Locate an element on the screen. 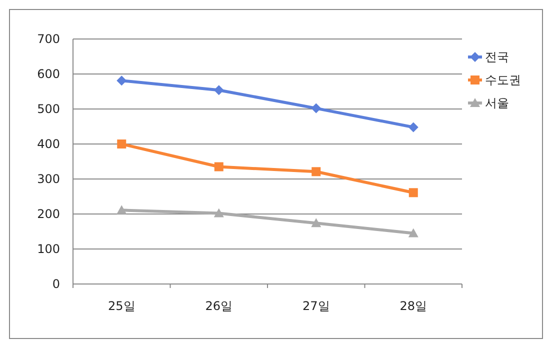 The image size is (553, 349). x-tick-label: 25일 is located at coordinates (122, 306).